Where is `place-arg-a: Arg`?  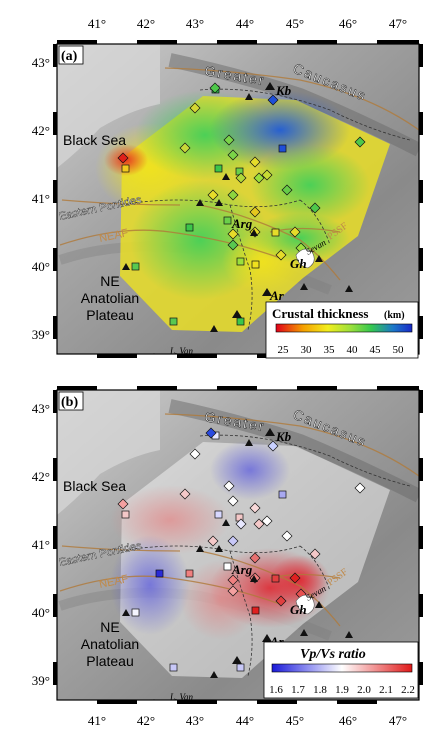 place-arg-a: Arg is located at coordinates (242, 223).